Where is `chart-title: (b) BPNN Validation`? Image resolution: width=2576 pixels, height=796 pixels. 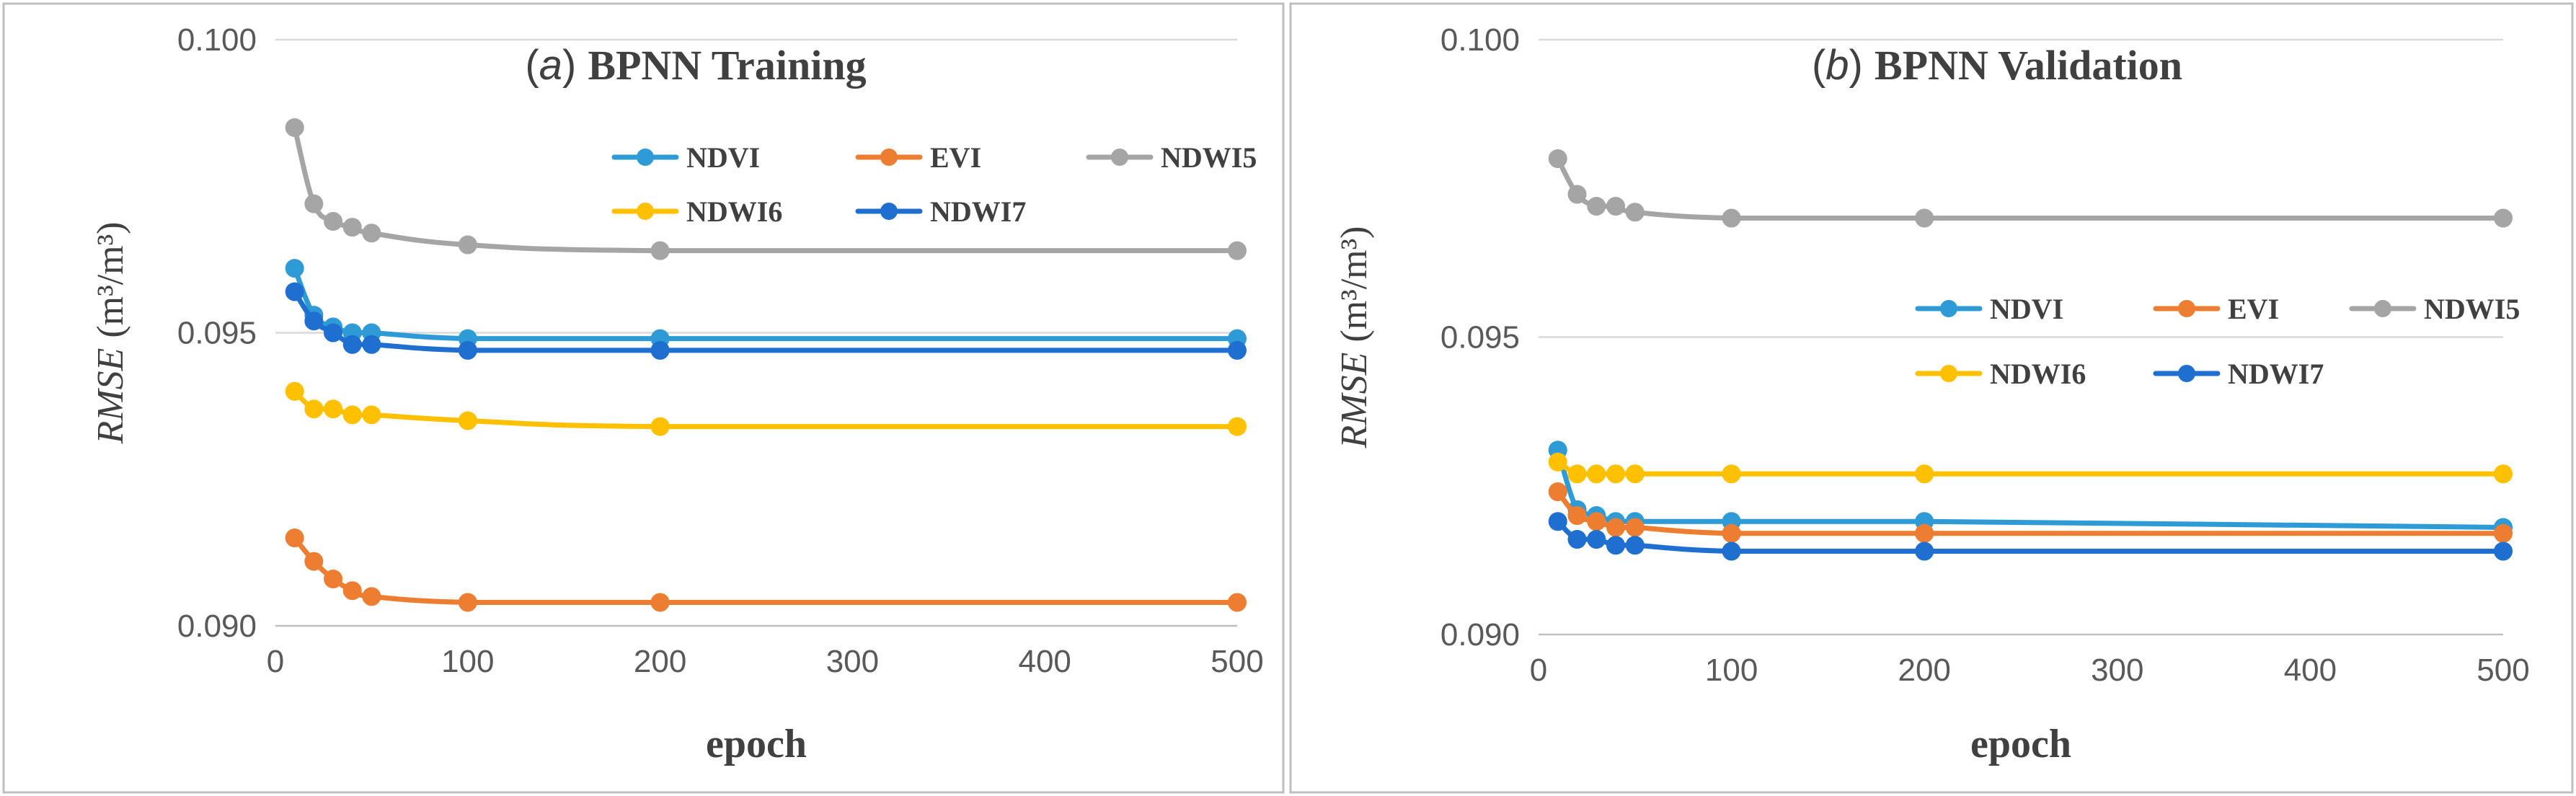
chart-title: (b) BPNN Validation is located at coordinates (1997, 65).